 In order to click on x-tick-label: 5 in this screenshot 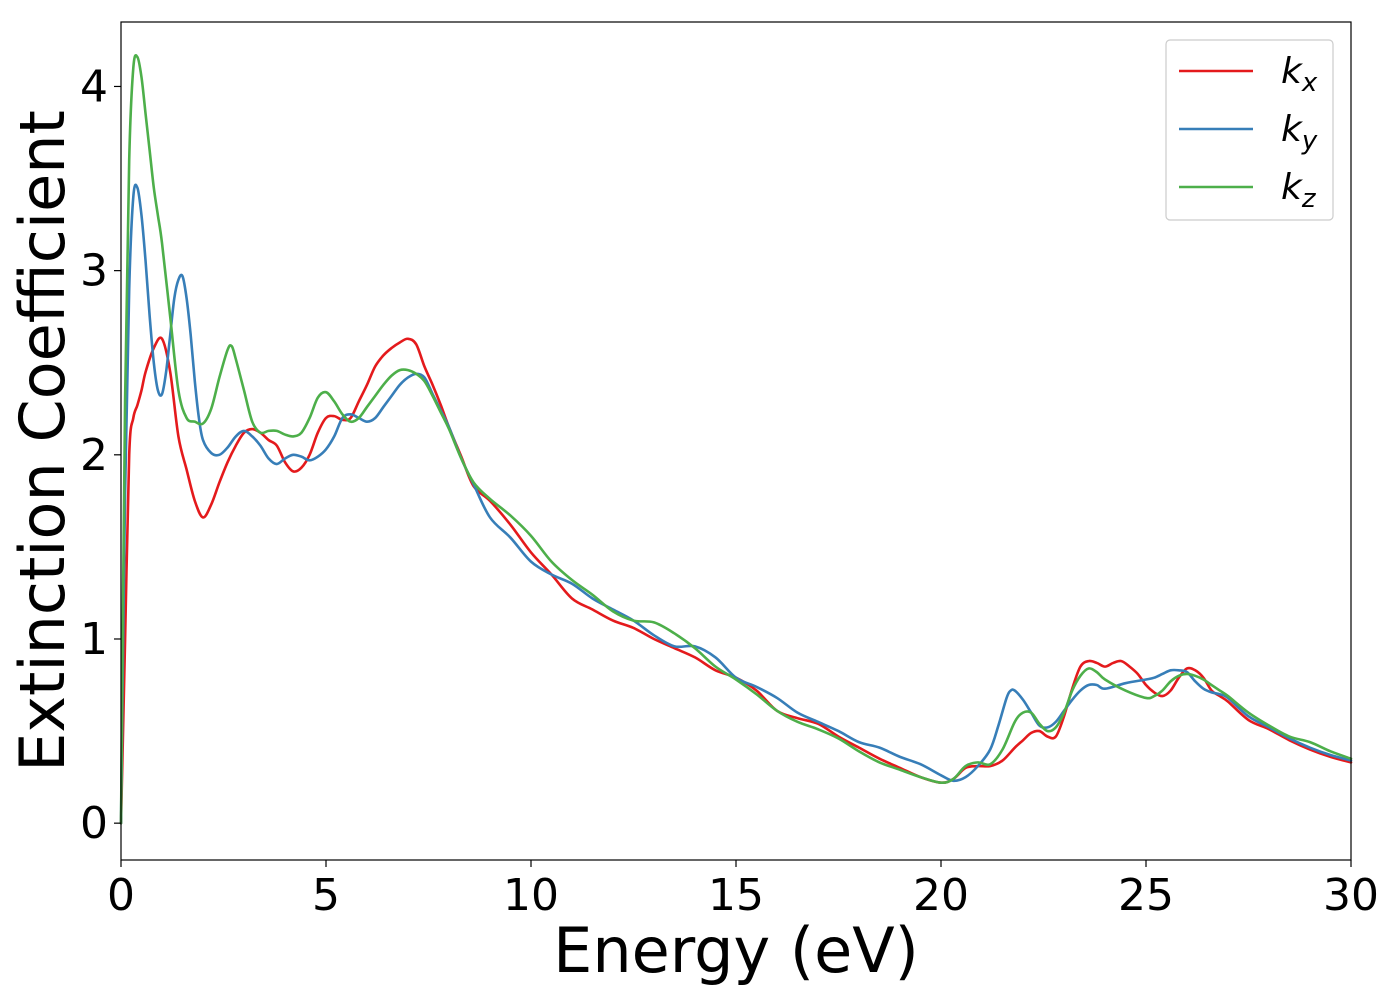, I will do `click(326, 895)`.